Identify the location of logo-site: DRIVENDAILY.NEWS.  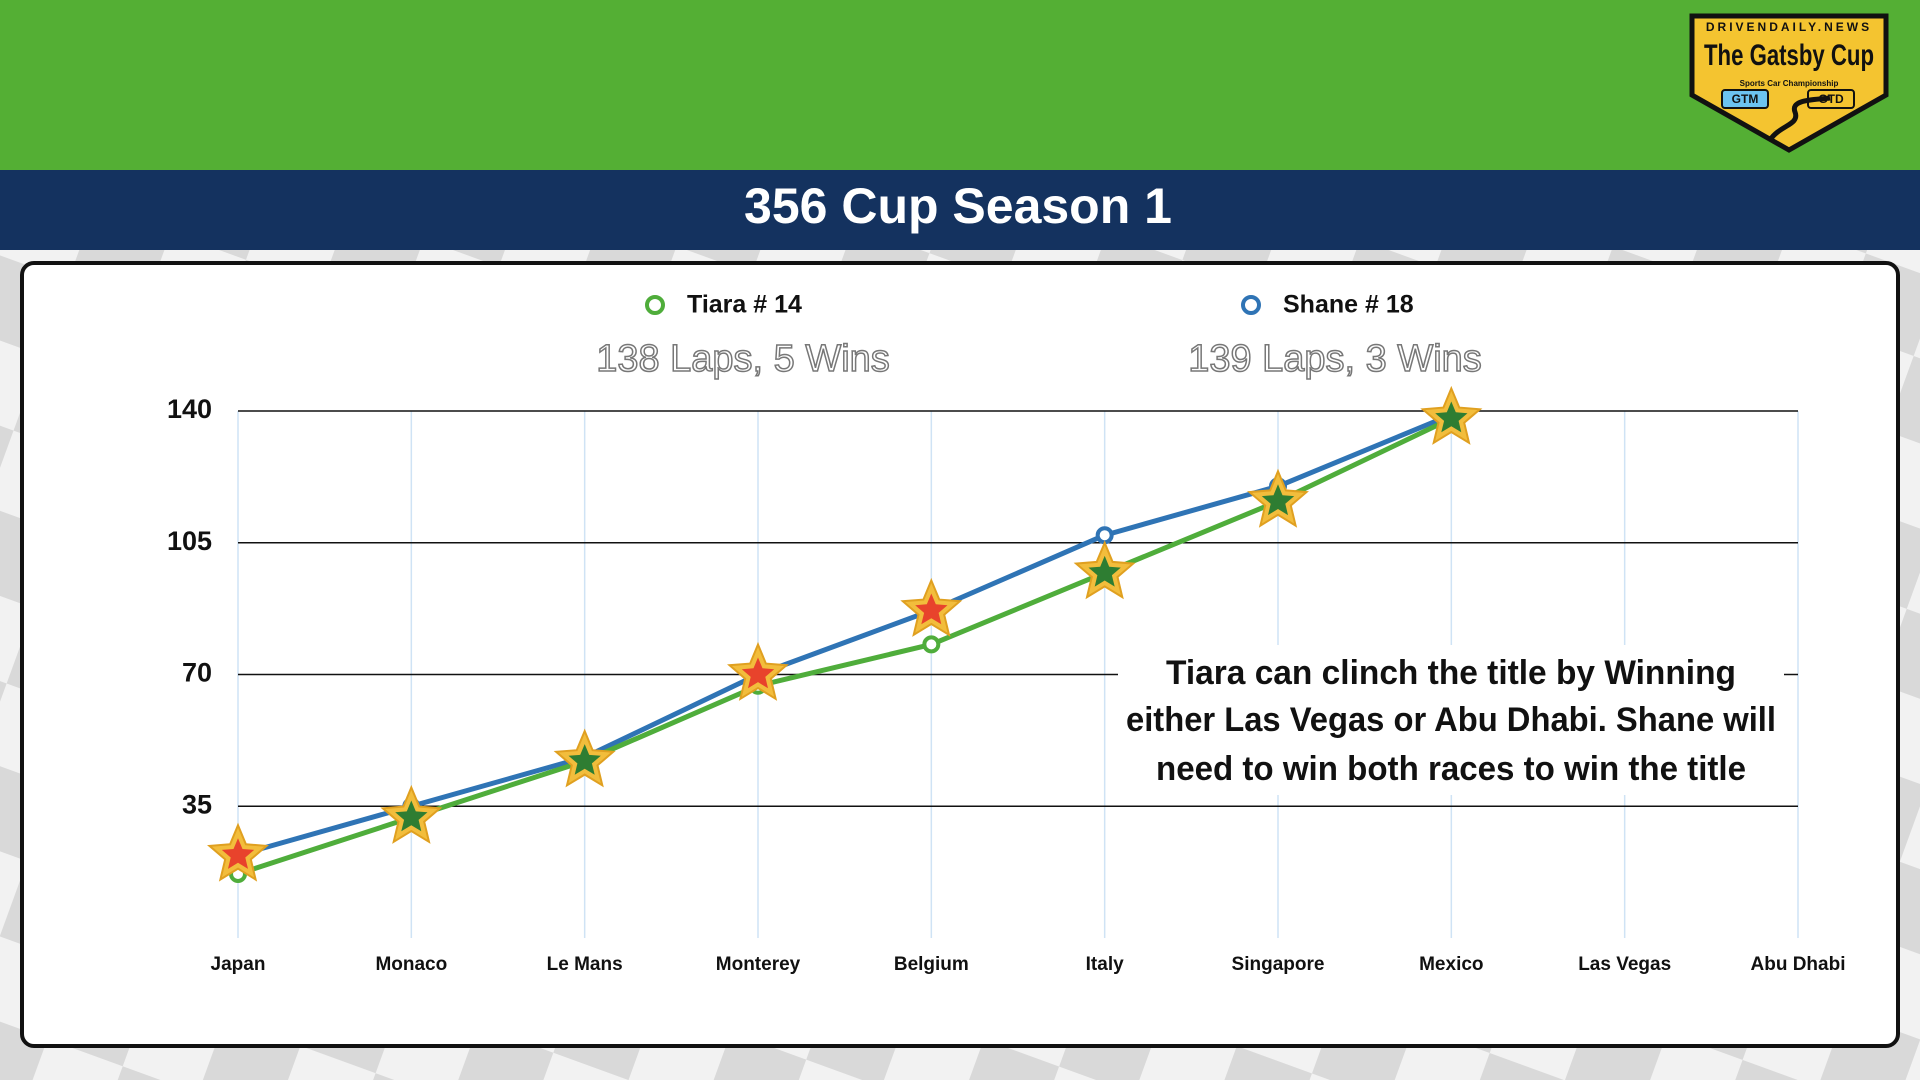
(1789, 27).